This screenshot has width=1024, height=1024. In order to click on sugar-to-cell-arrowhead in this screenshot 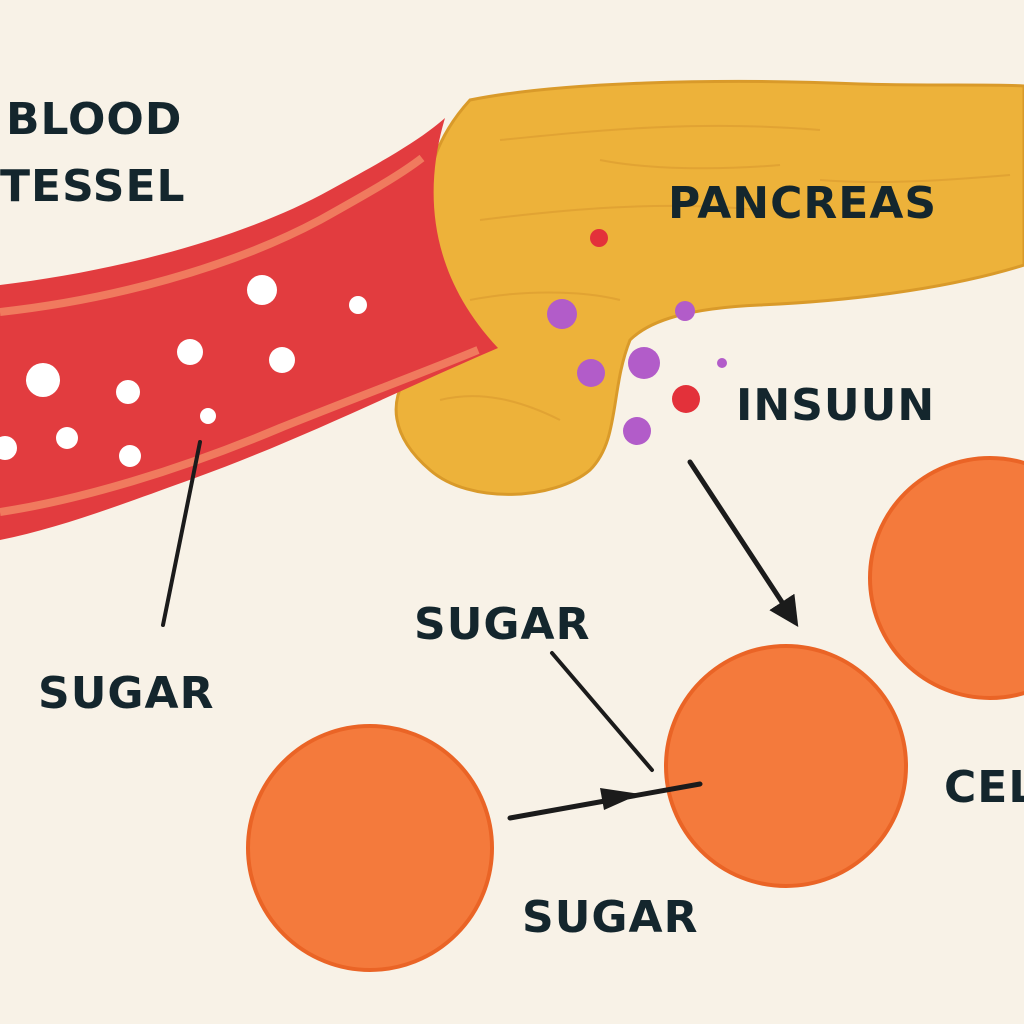, I will do `click(620, 799)`.